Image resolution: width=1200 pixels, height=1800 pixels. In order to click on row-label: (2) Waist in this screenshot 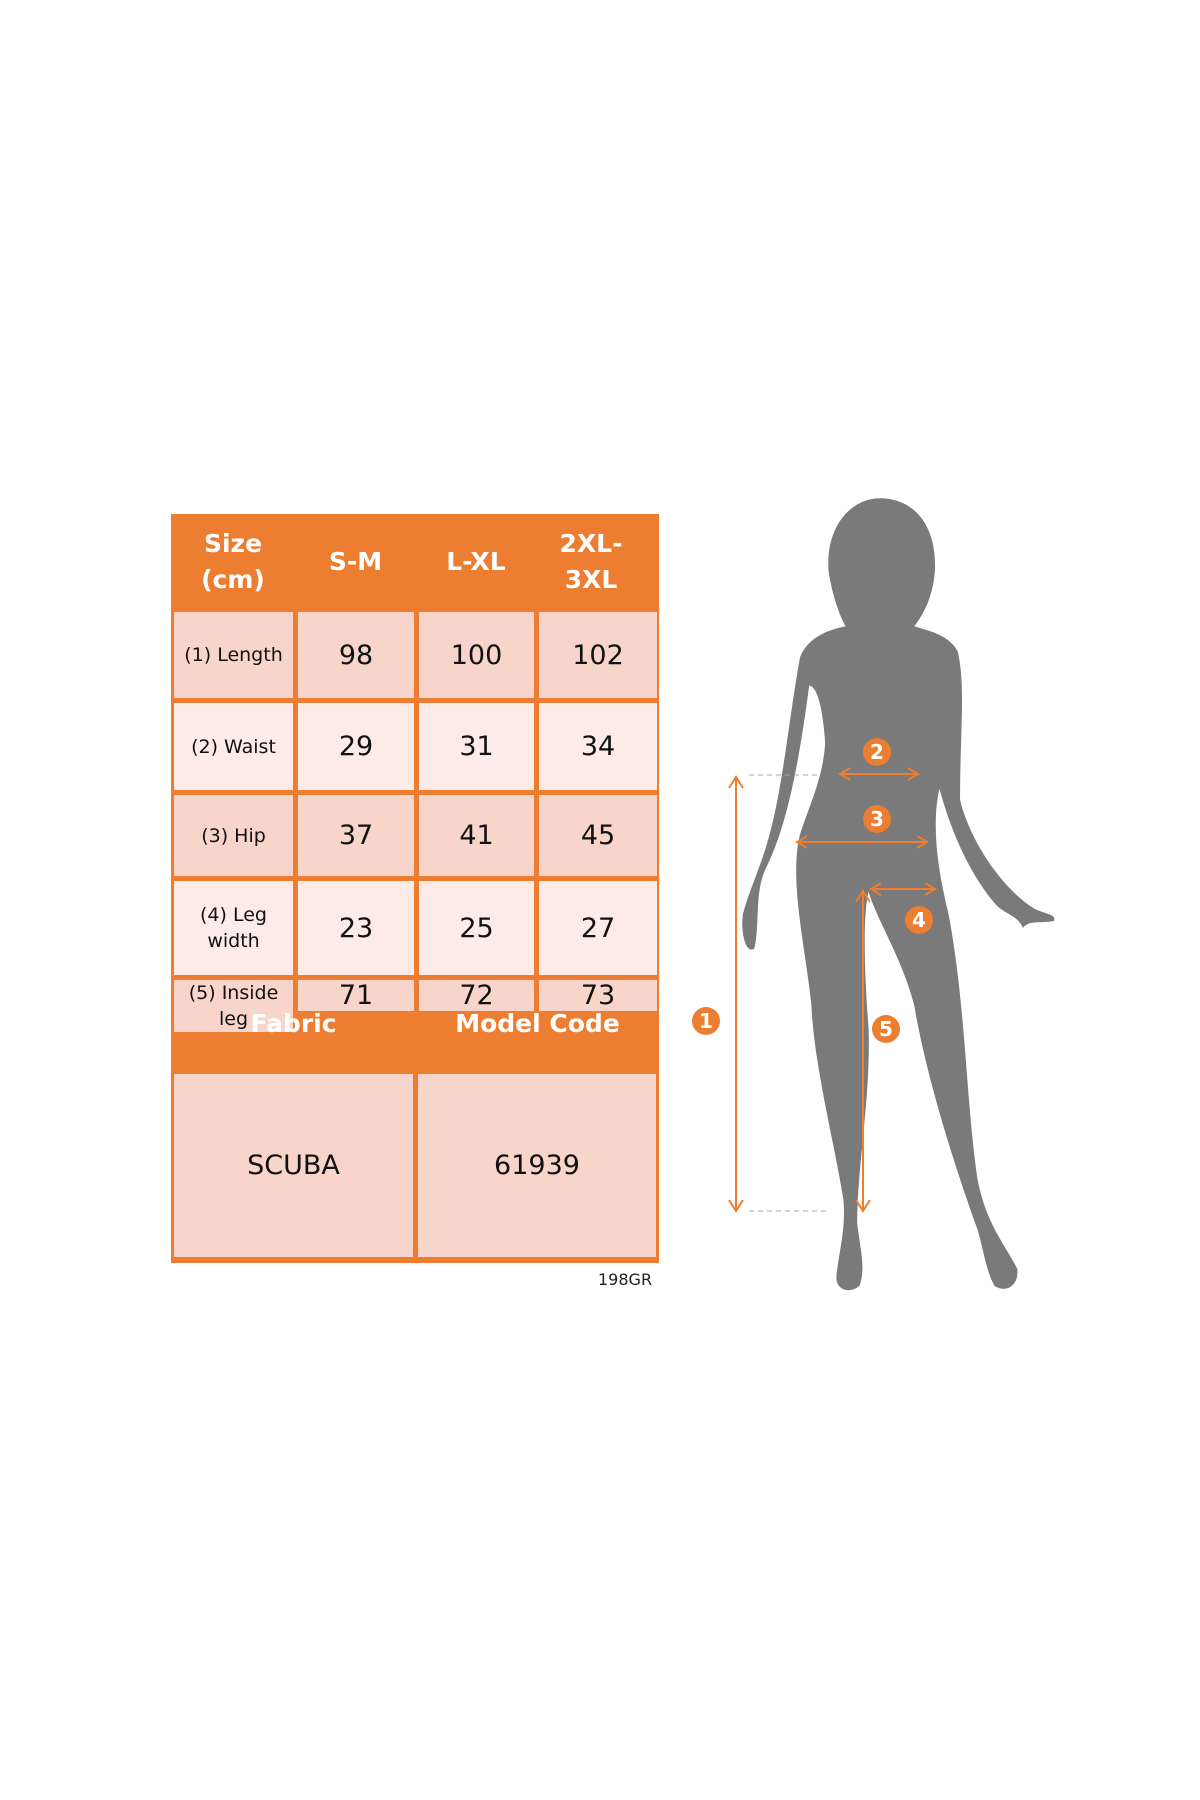, I will do `click(233, 746)`.